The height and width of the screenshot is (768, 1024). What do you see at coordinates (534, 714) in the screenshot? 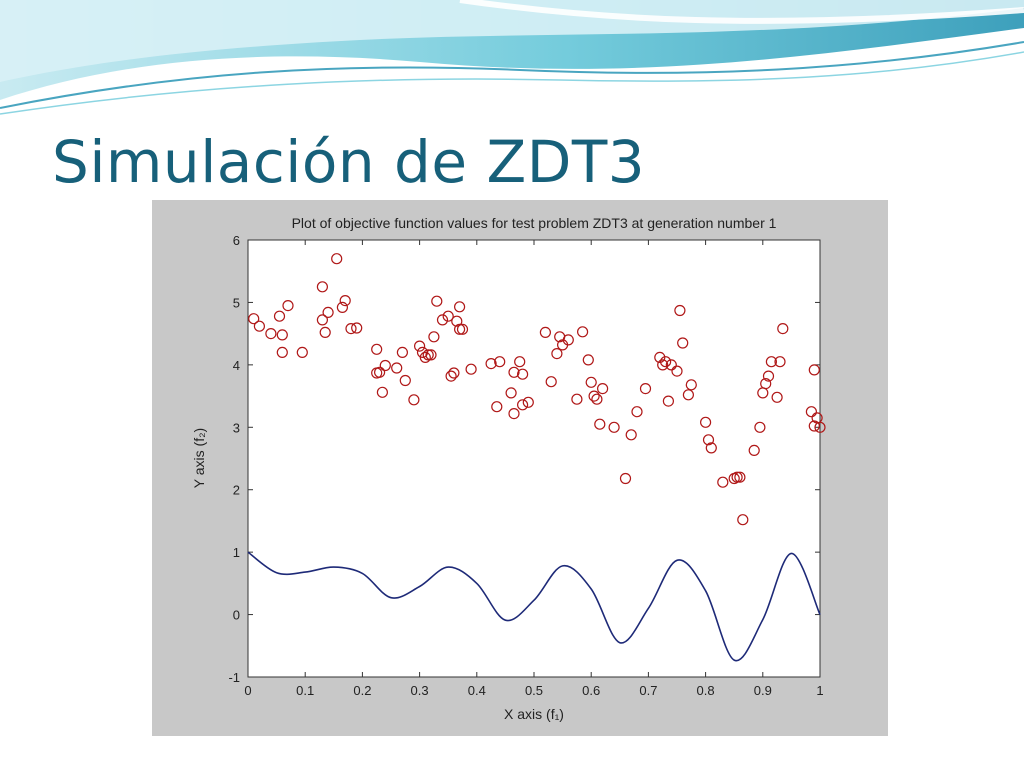
I see `x-axis-label: X axis (f₁)` at bounding box center [534, 714].